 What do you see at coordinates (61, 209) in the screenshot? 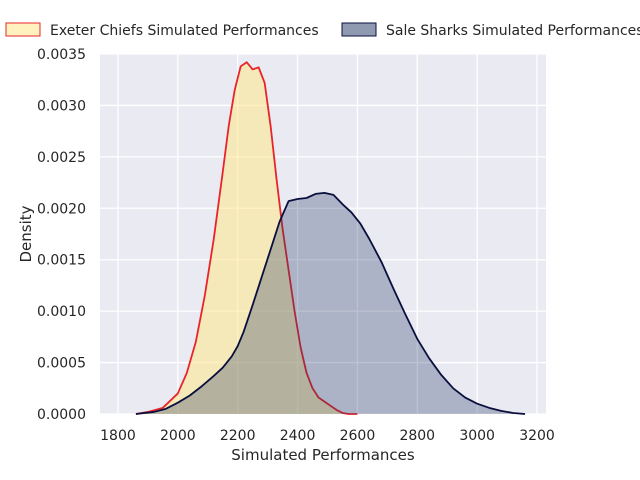
I see `y-tick-label: 0.0020` at bounding box center [61, 209].